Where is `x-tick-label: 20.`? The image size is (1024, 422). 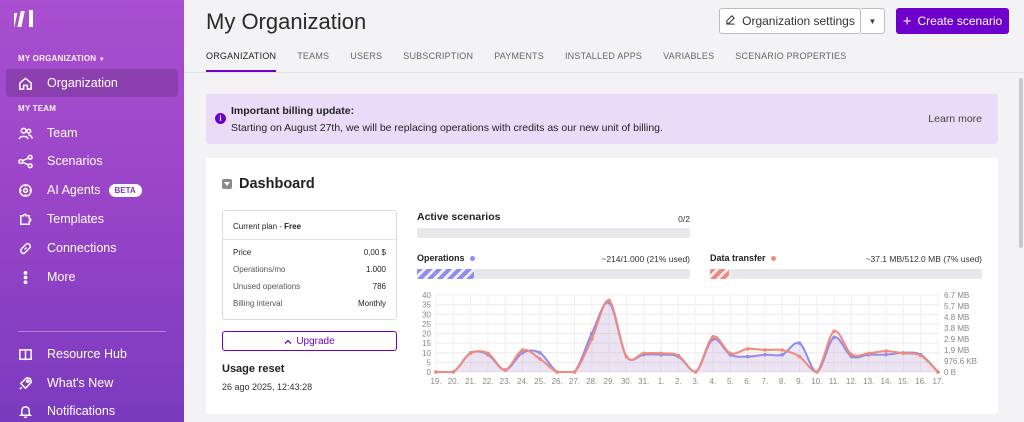
x-tick-label: 20. is located at coordinates (453, 381).